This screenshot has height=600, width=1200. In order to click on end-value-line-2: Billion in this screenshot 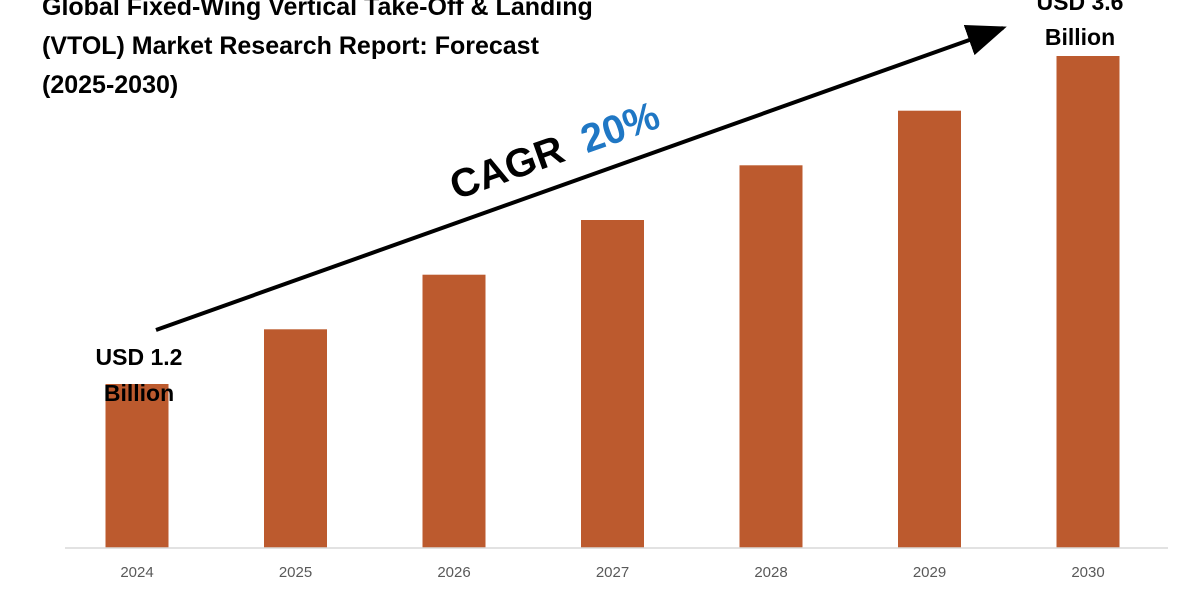, I will do `click(1080, 37)`.